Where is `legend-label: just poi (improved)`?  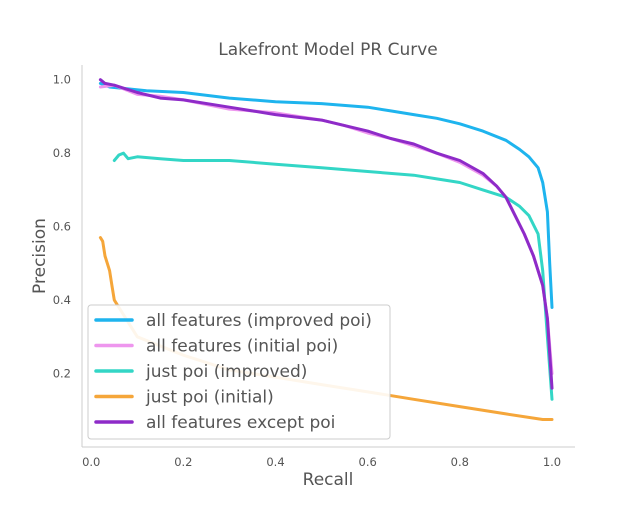
legend-label: just poi (improved) is located at coordinates (226, 372).